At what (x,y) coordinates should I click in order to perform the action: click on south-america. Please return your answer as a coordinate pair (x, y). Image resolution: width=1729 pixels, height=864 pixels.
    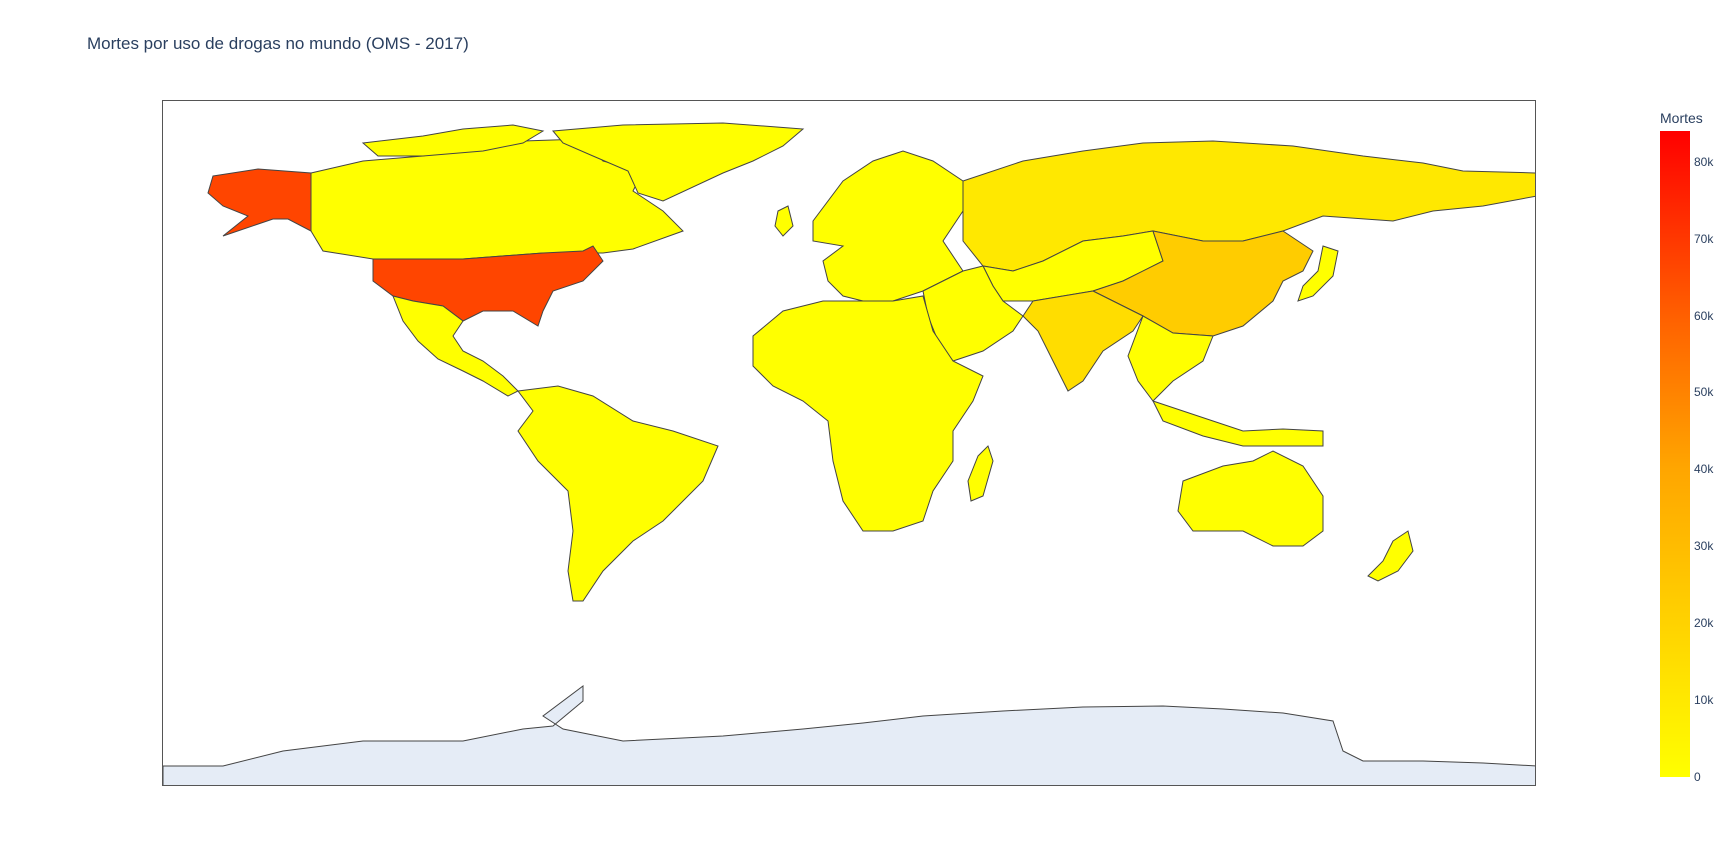
    Looking at the image, I should click on (618, 493).